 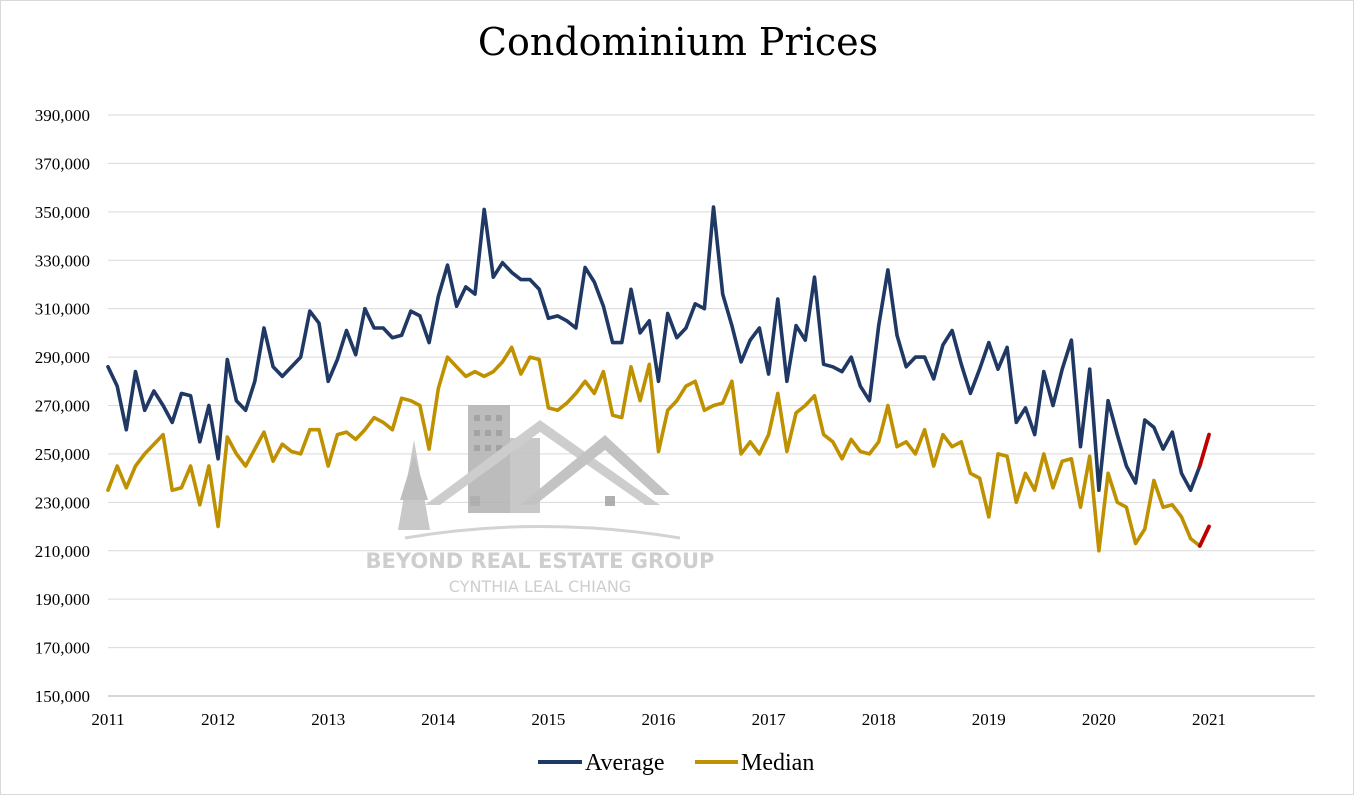 I want to click on y-tick-label: 370,000, so click(x=62, y=163).